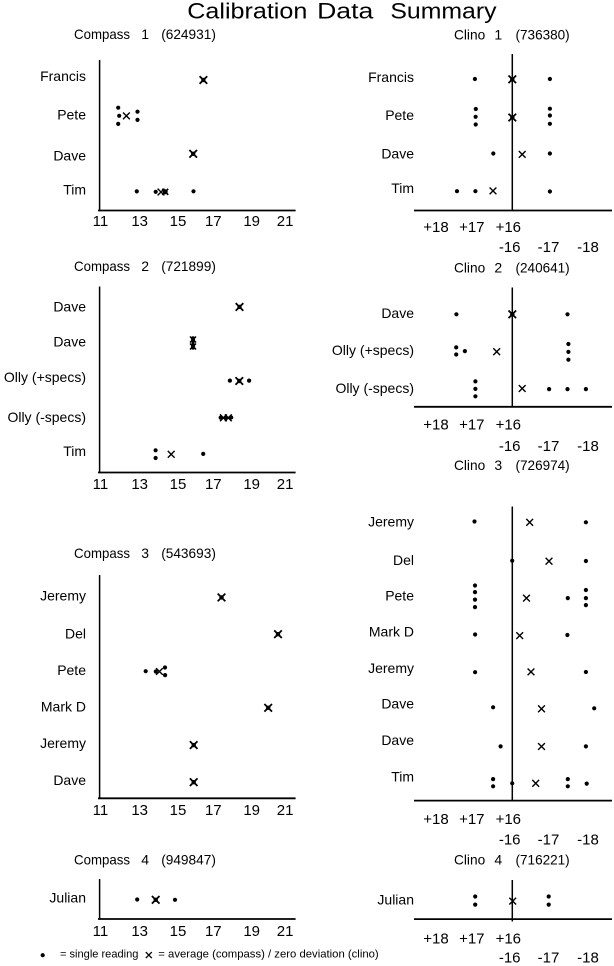 This screenshot has height=966, width=614. What do you see at coordinates (99, 955) in the screenshot?
I see `svg-text: = single reading` at bounding box center [99, 955].